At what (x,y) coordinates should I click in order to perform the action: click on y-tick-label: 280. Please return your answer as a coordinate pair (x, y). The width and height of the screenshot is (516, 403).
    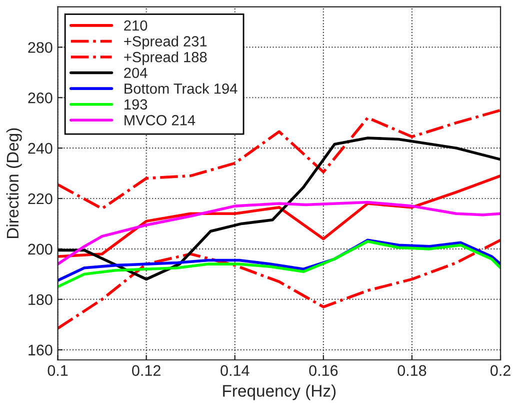
    Looking at the image, I should click on (40, 47).